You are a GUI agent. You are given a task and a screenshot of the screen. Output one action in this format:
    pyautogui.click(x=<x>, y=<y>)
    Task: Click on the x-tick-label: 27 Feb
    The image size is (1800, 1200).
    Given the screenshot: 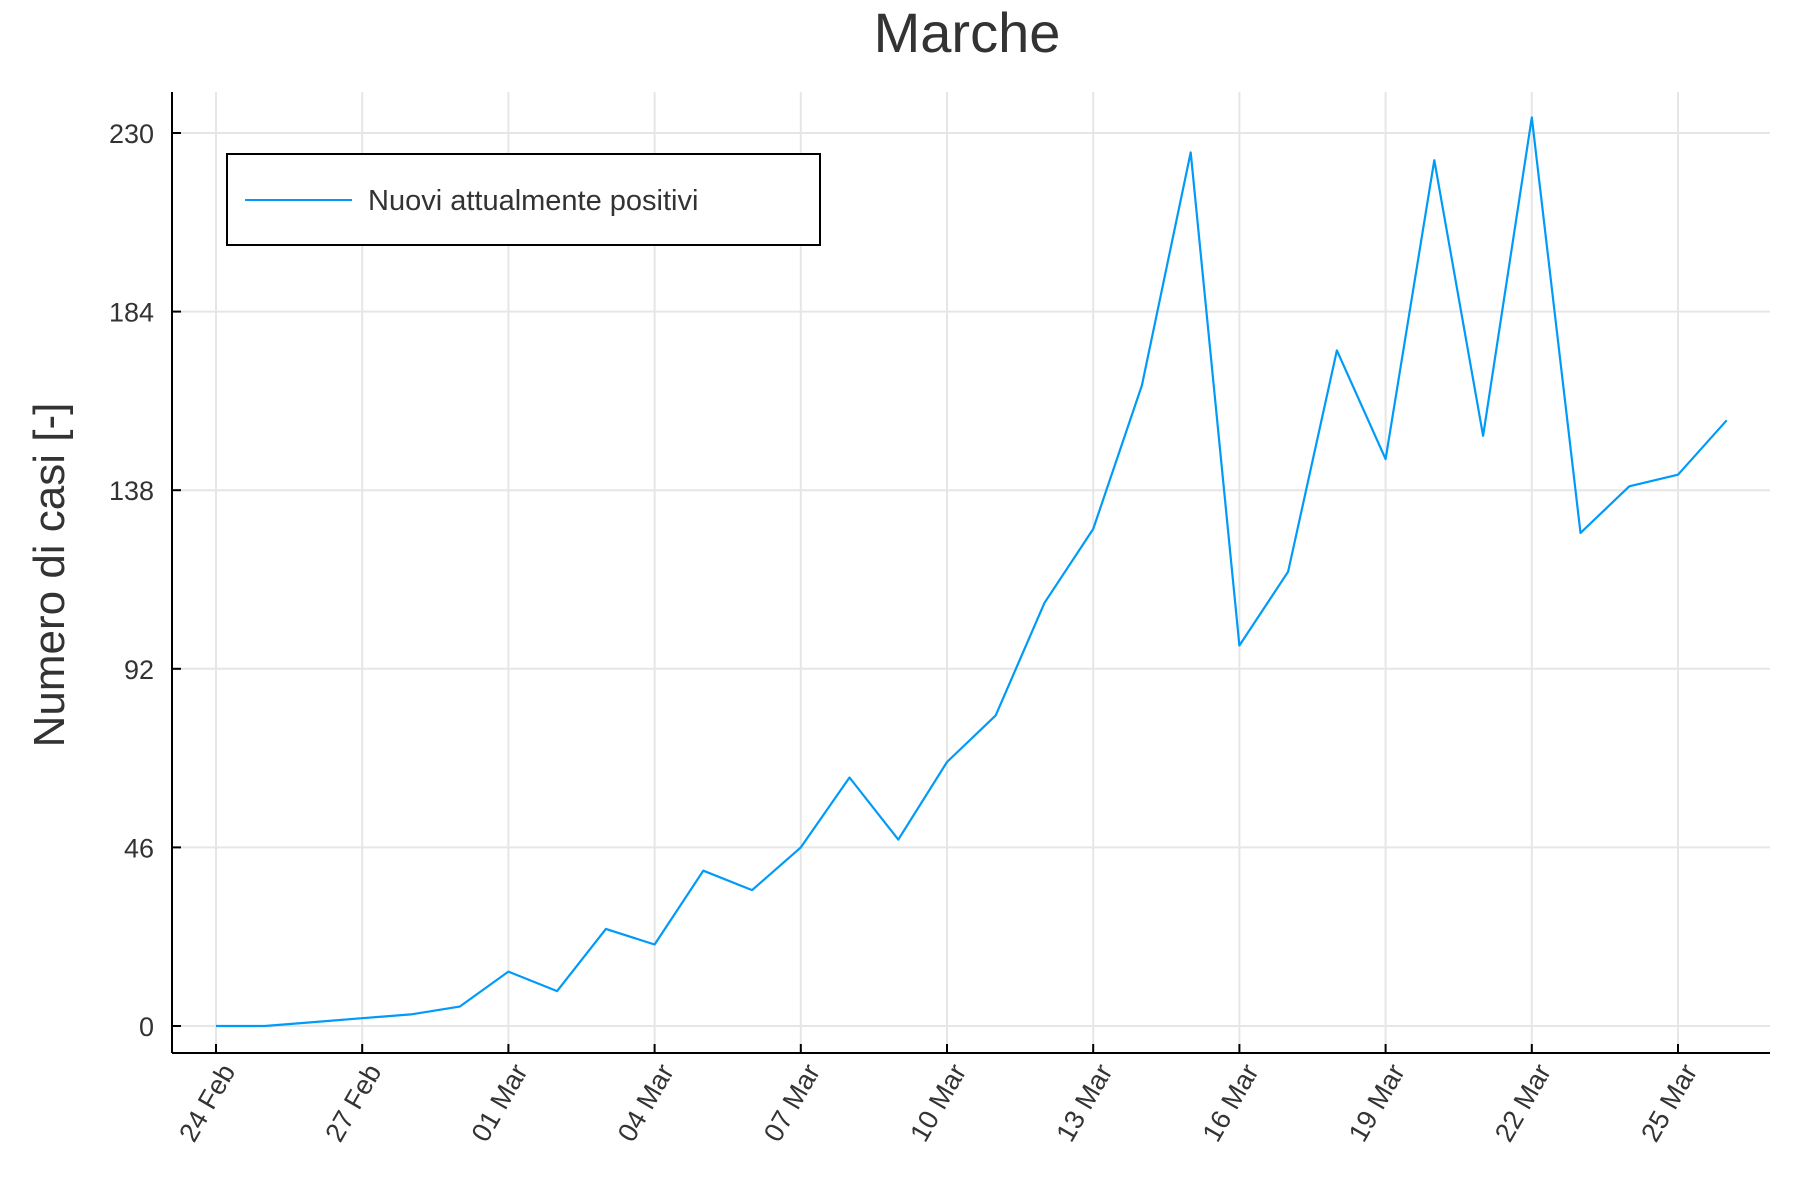 What is the action you would take?
    pyautogui.click(x=353, y=1103)
    